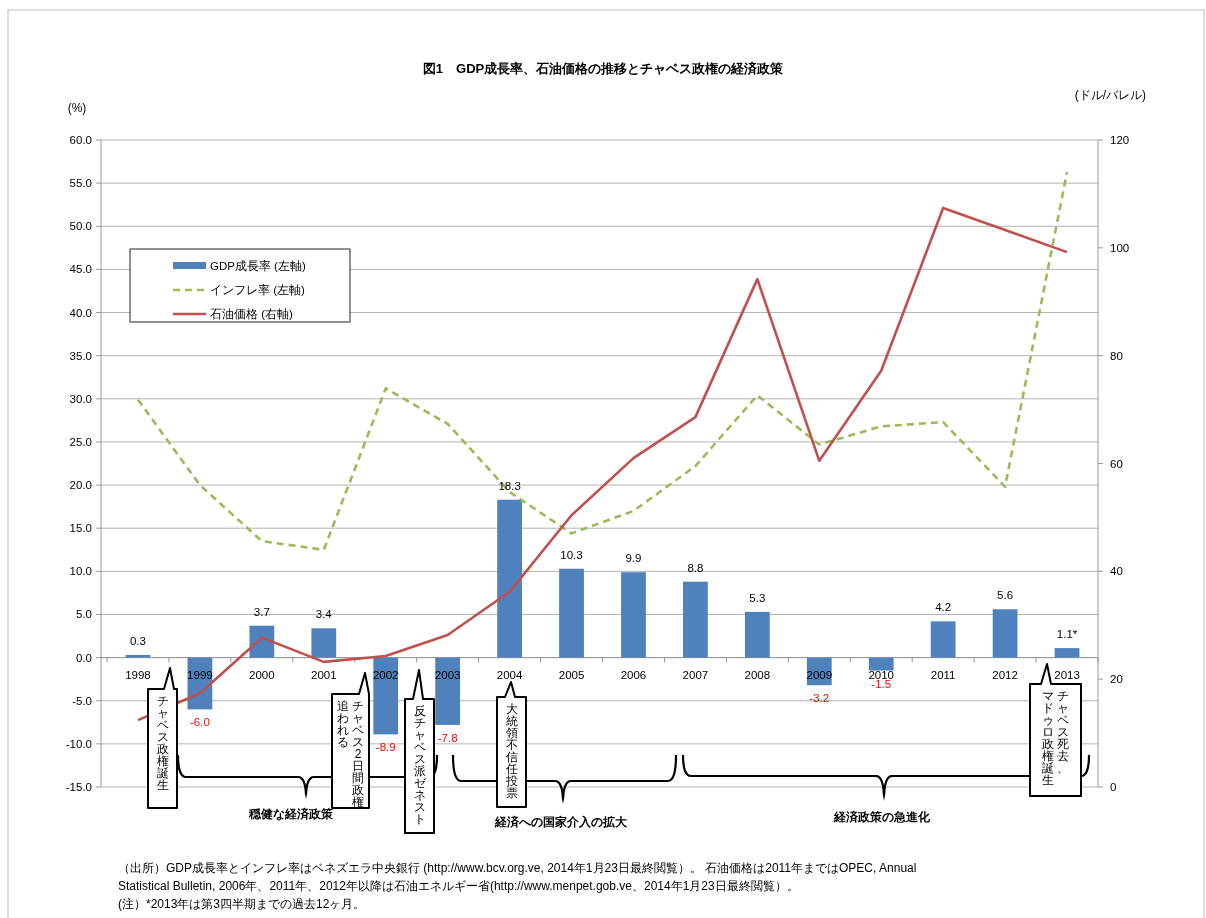 This screenshot has width=1206, height=918. What do you see at coordinates (291, 814) in the screenshot?
I see `text: 穏健な経済政策` at bounding box center [291, 814].